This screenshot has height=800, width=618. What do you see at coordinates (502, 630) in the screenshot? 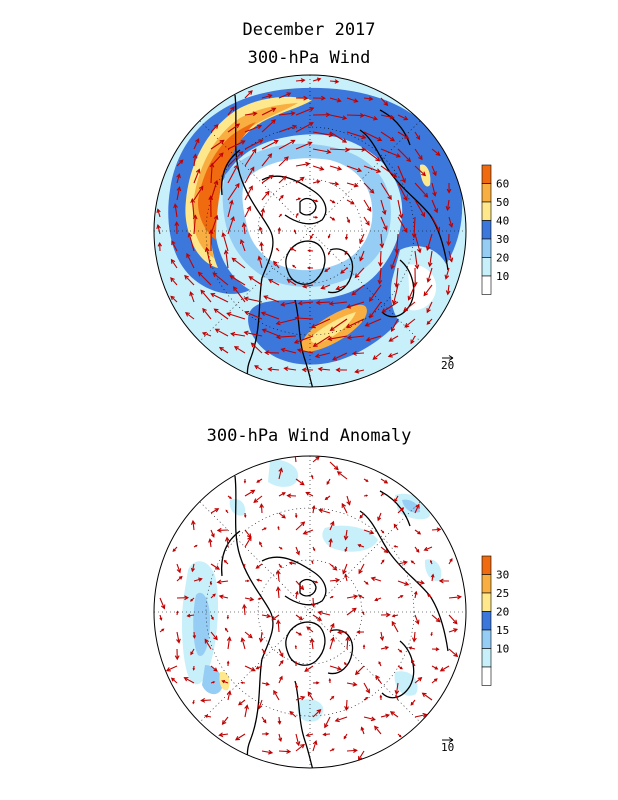
I see `panel2-colorbar-label: 15` at bounding box center [502, 630].